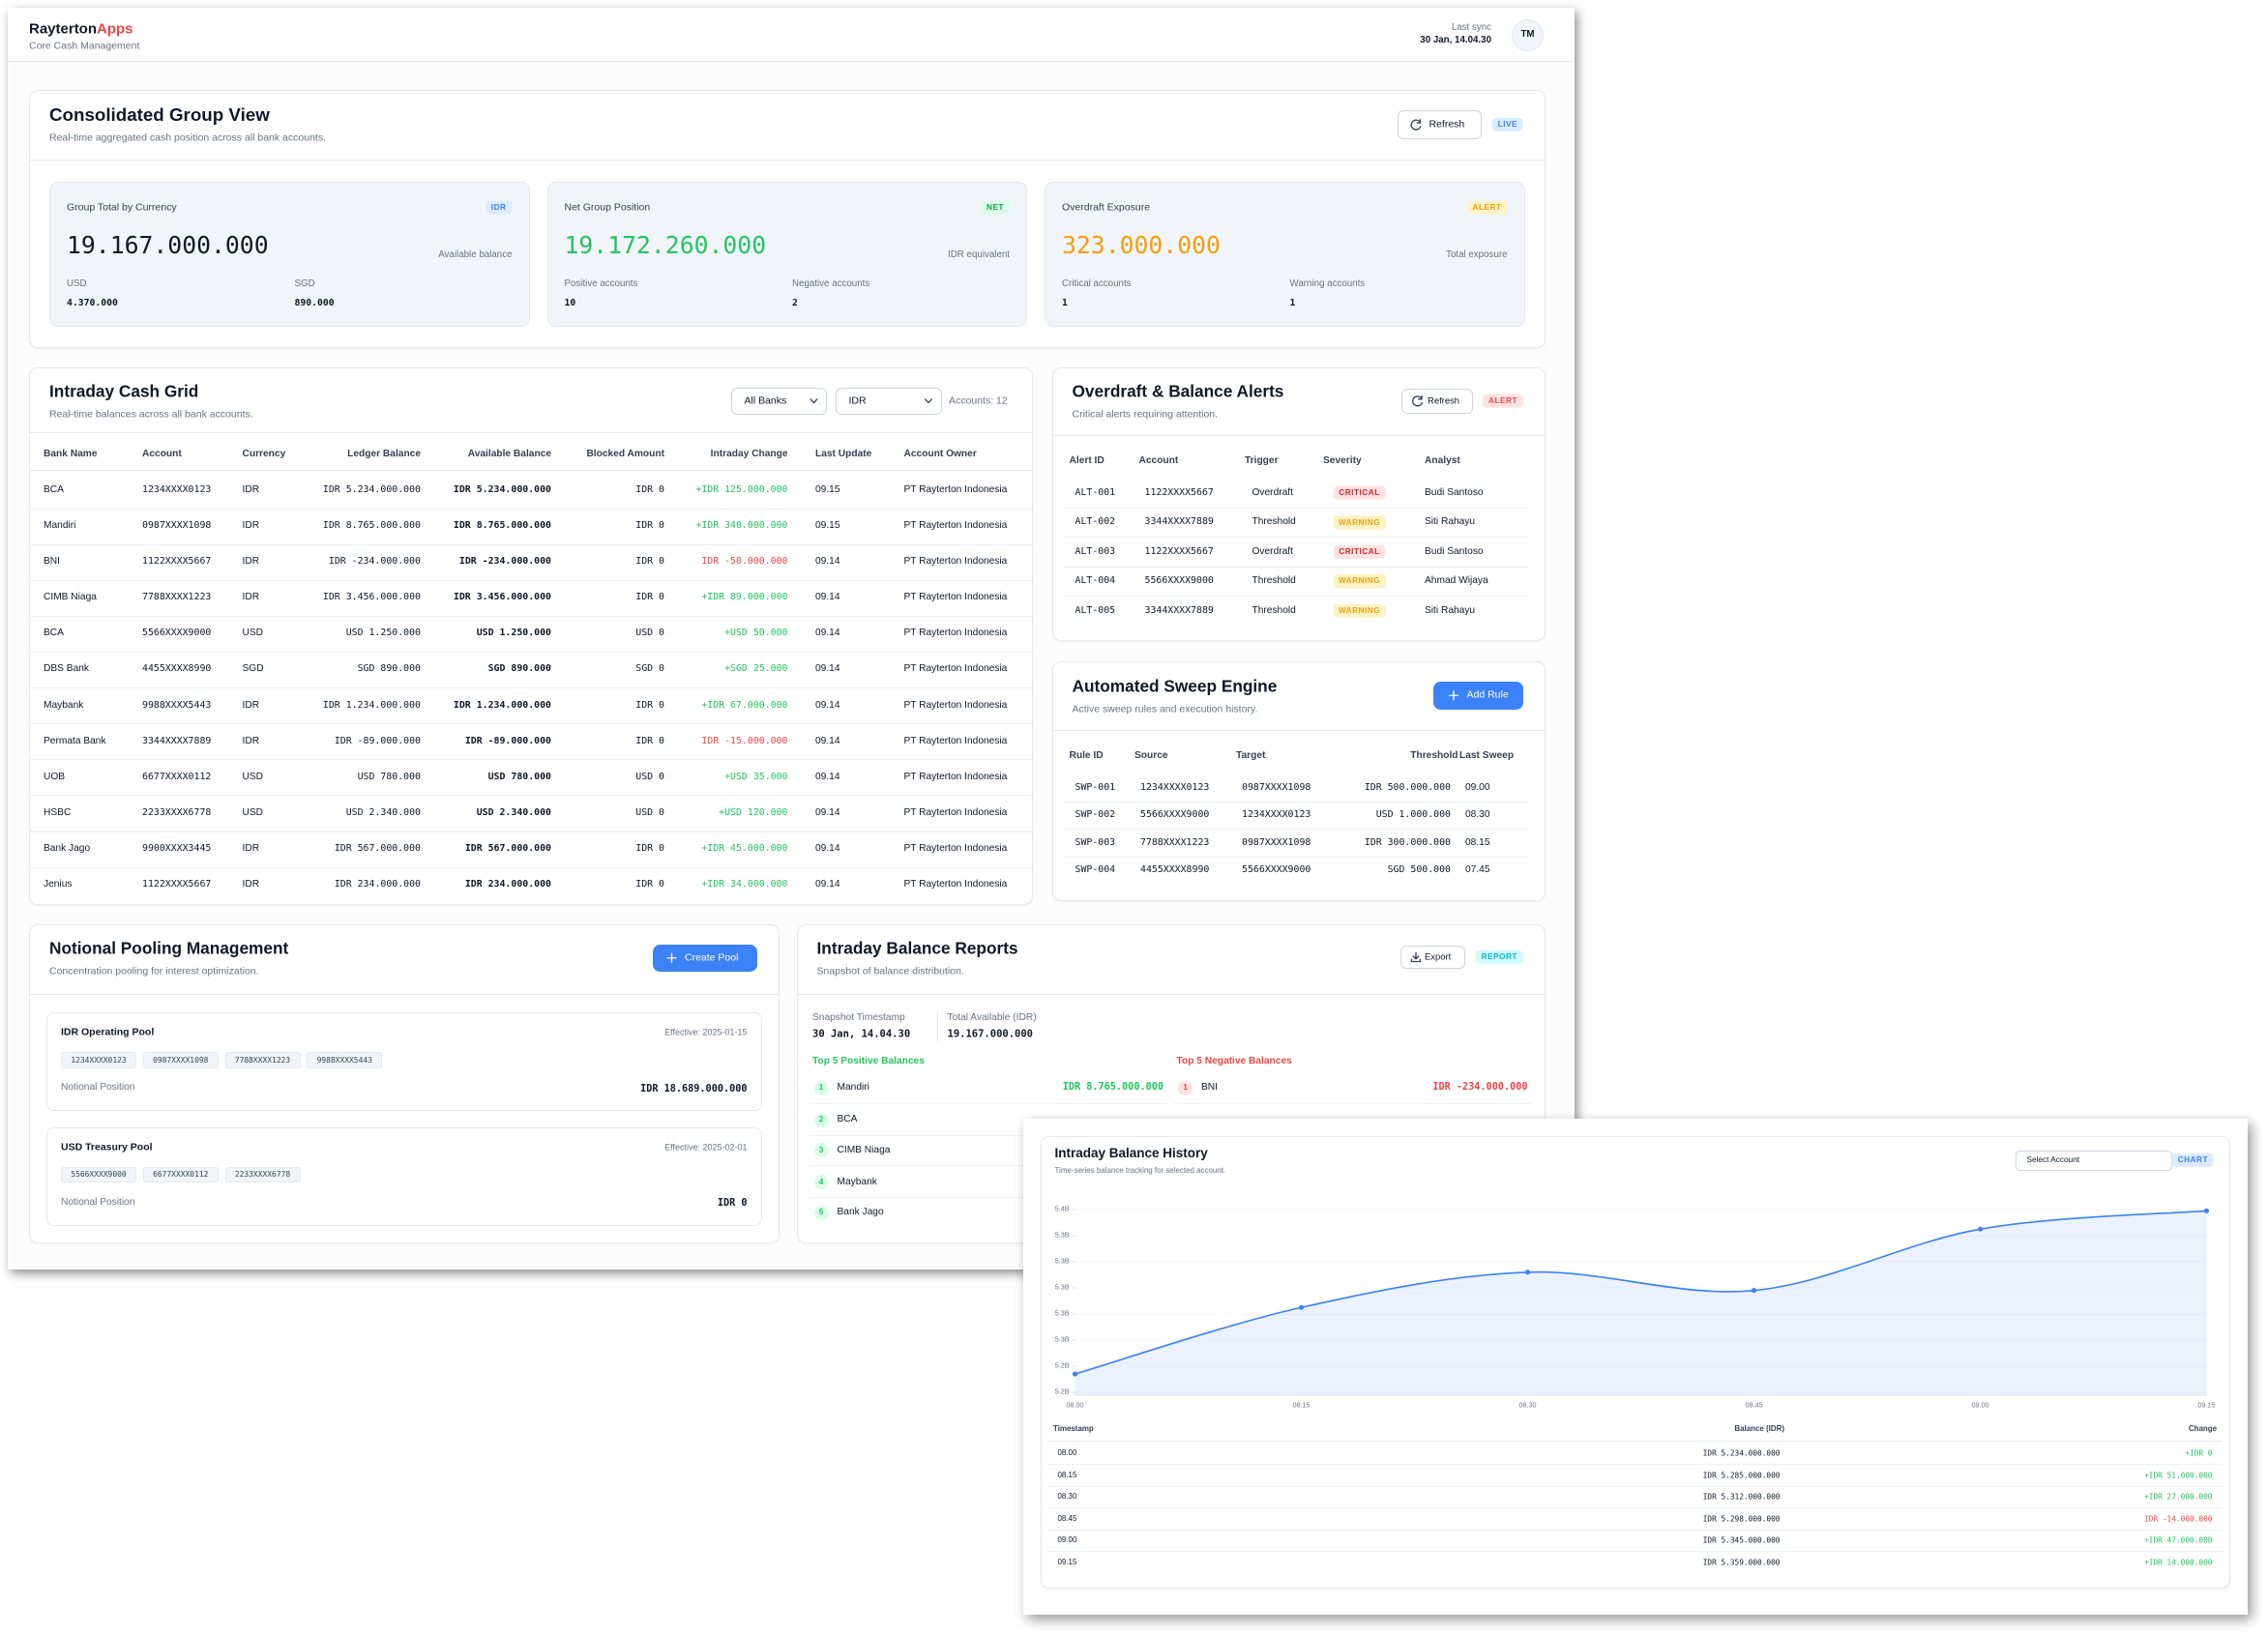 Image resolution: width=2268 pixels, height=1635 pixels. What do you see at coordinates (1480, 1087) in the screenshot?
I see `text: IDR -234.000.000` at bounding box center [1480, 1087].